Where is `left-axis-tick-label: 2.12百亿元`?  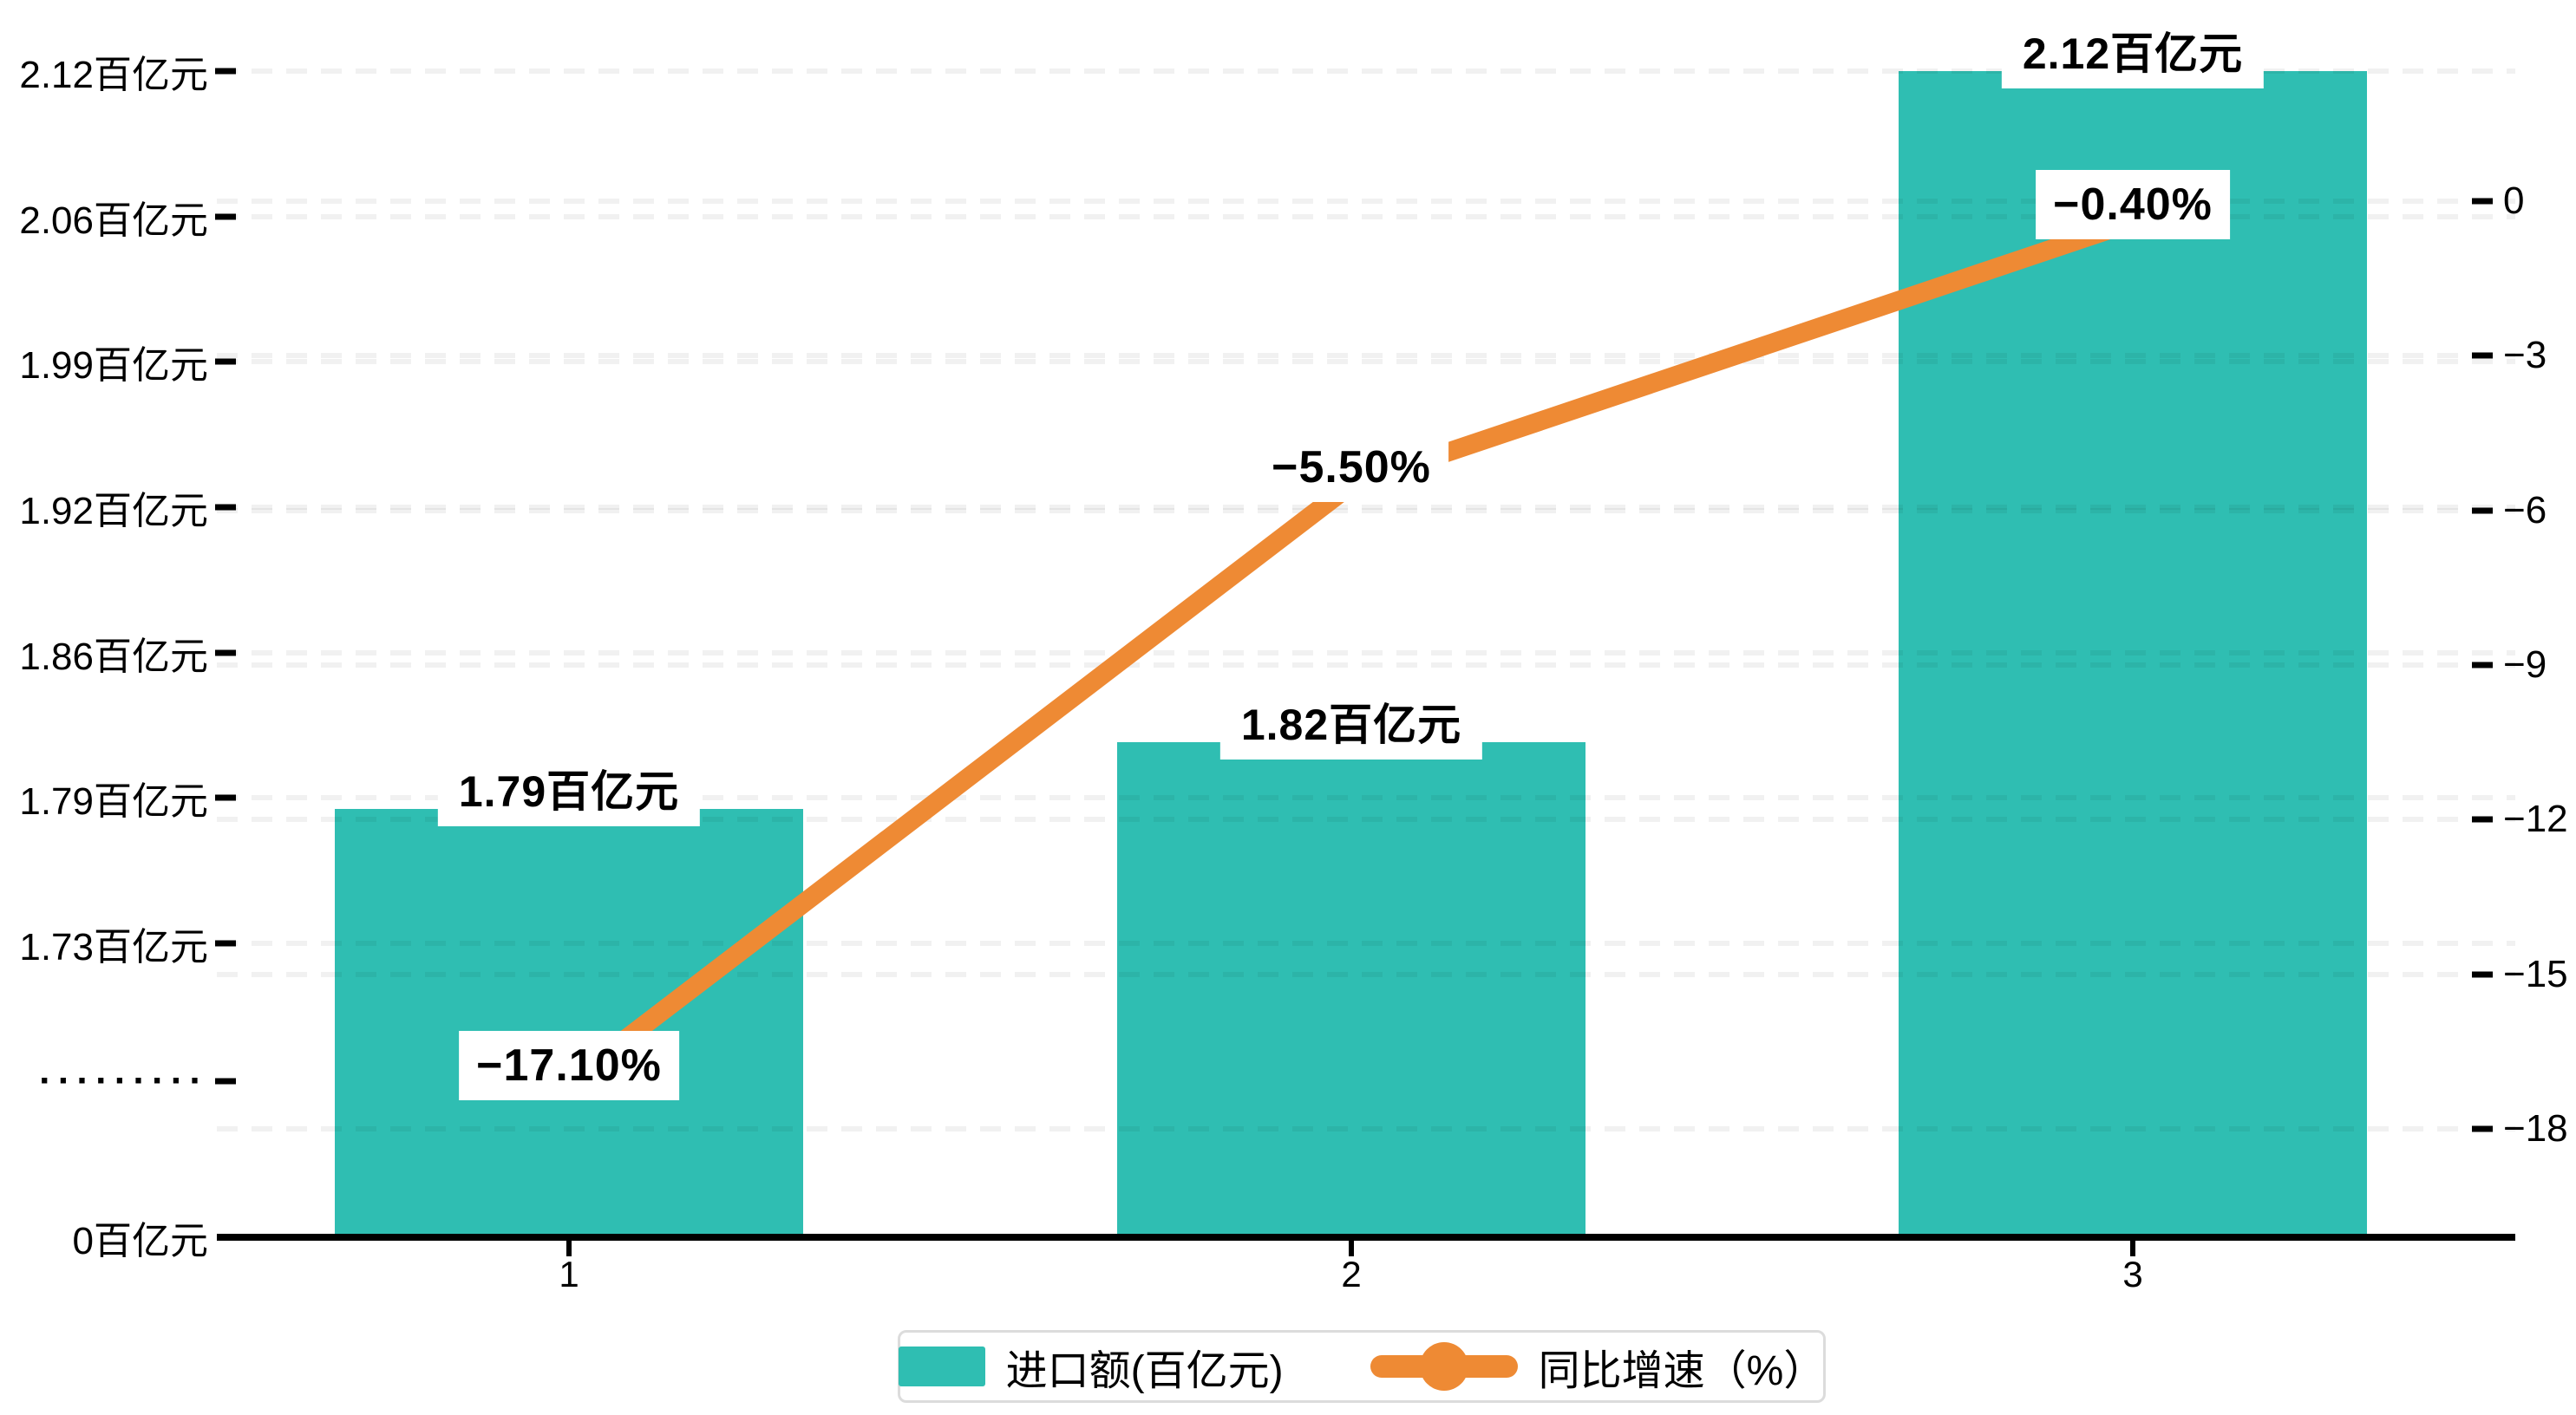
left-axis-tick-label: 2.12百亿元 is located at coordinates (113, 75).